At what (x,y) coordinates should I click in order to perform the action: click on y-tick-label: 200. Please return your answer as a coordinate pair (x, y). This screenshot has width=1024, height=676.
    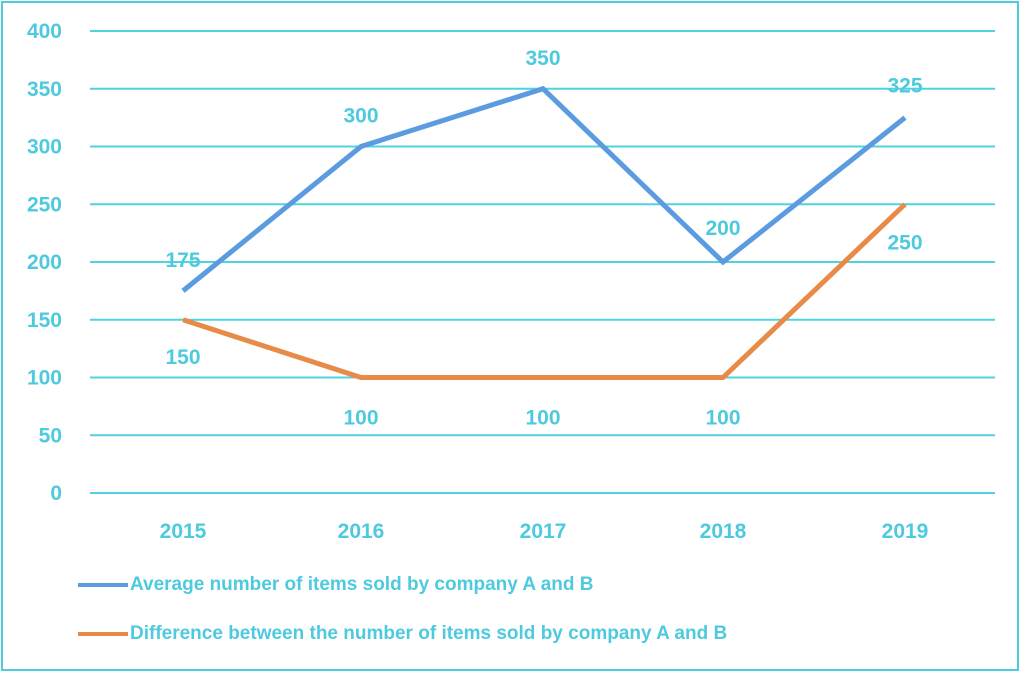
    Looking at the image, I should click on (44, 262).